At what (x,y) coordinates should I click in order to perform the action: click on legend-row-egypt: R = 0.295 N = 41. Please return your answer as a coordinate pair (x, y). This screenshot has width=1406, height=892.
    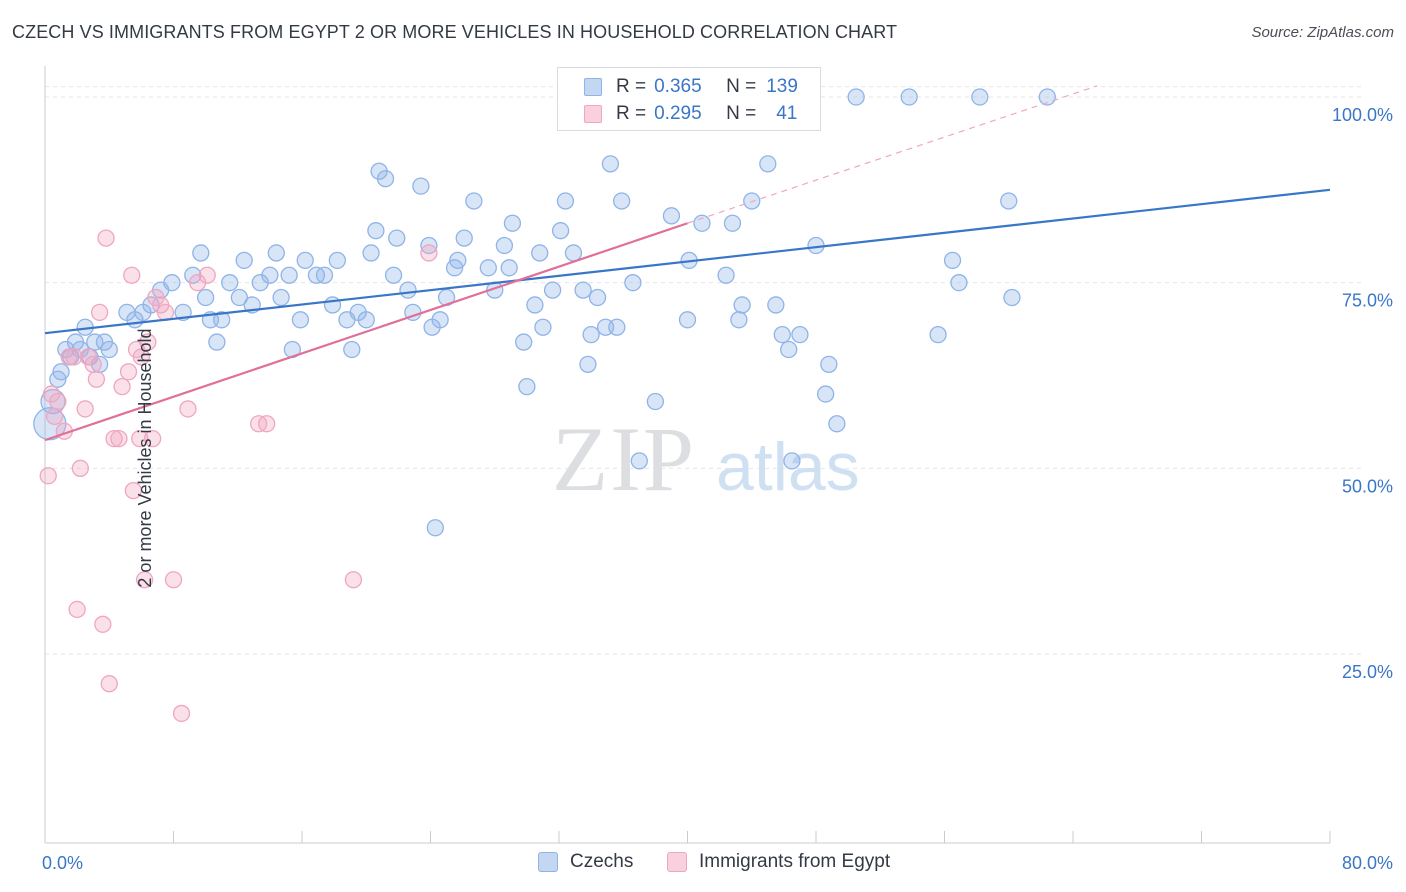
    Looking at the image, I should click on (677, 114).